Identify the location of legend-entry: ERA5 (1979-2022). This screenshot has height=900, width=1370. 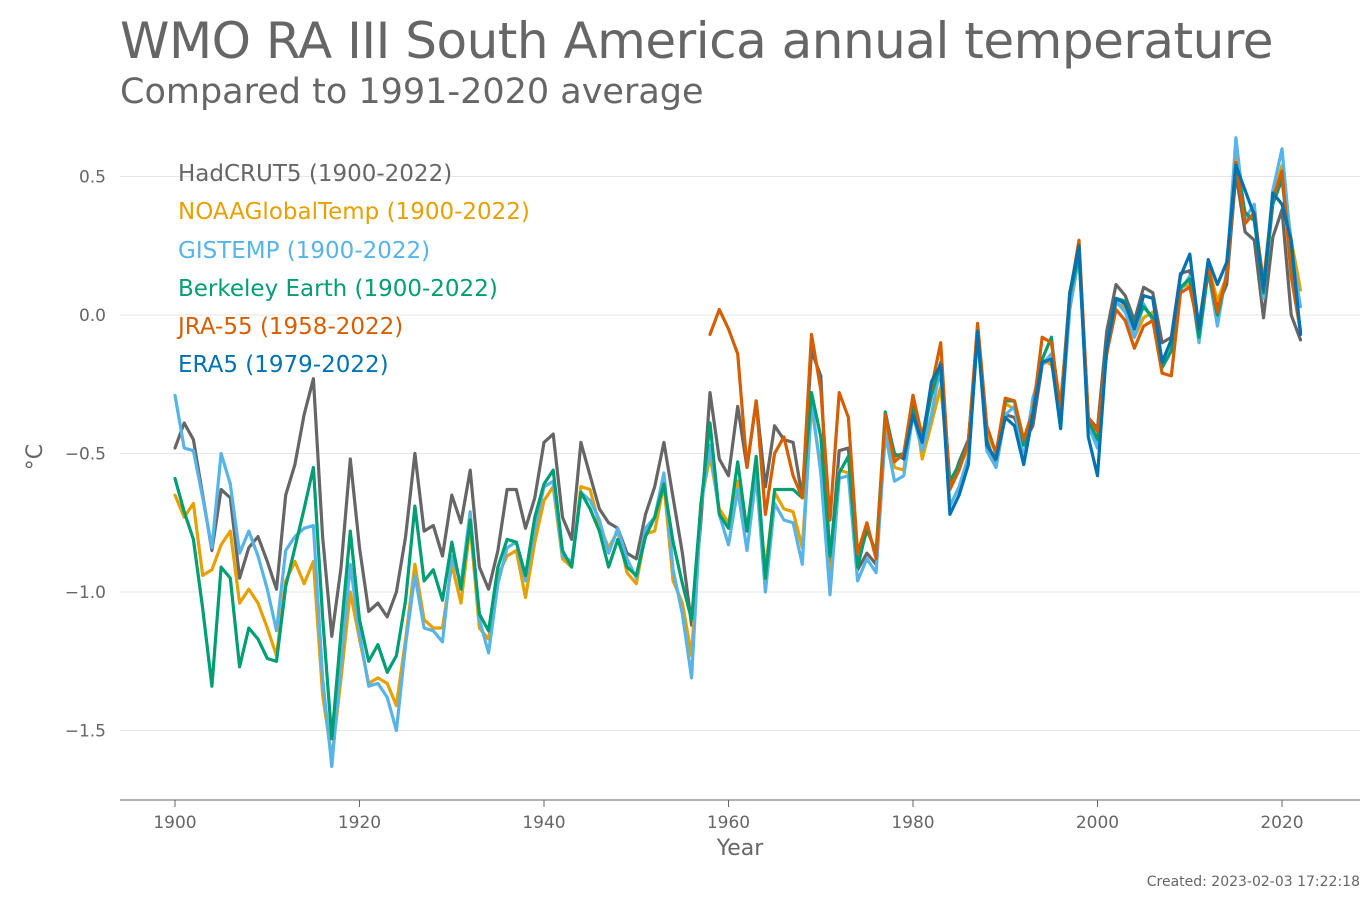
(283, 365).